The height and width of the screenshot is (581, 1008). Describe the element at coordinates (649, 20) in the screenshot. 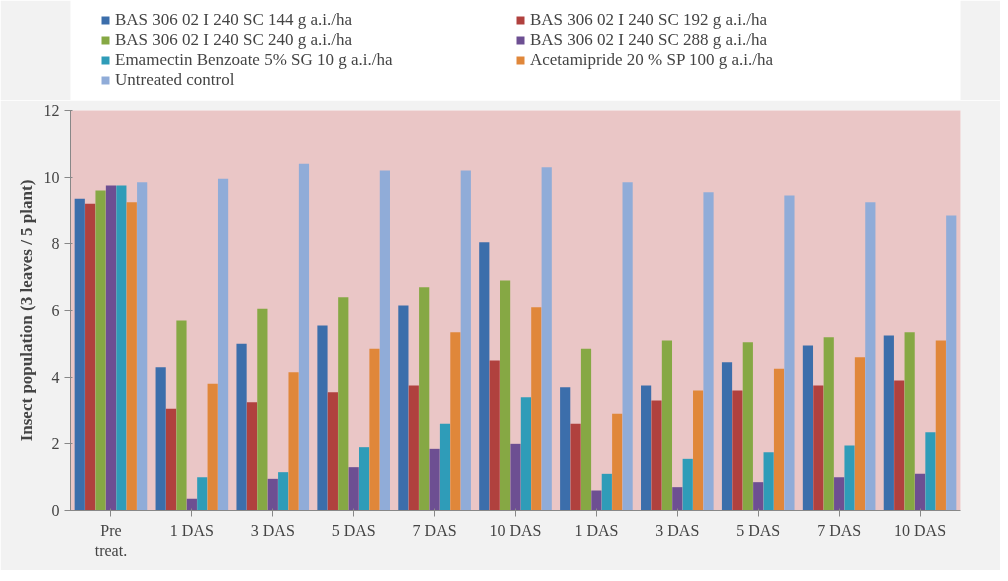

I see `legend-label: BAS 306 02 I 240 SC 192 g a.i./ha` at that location.